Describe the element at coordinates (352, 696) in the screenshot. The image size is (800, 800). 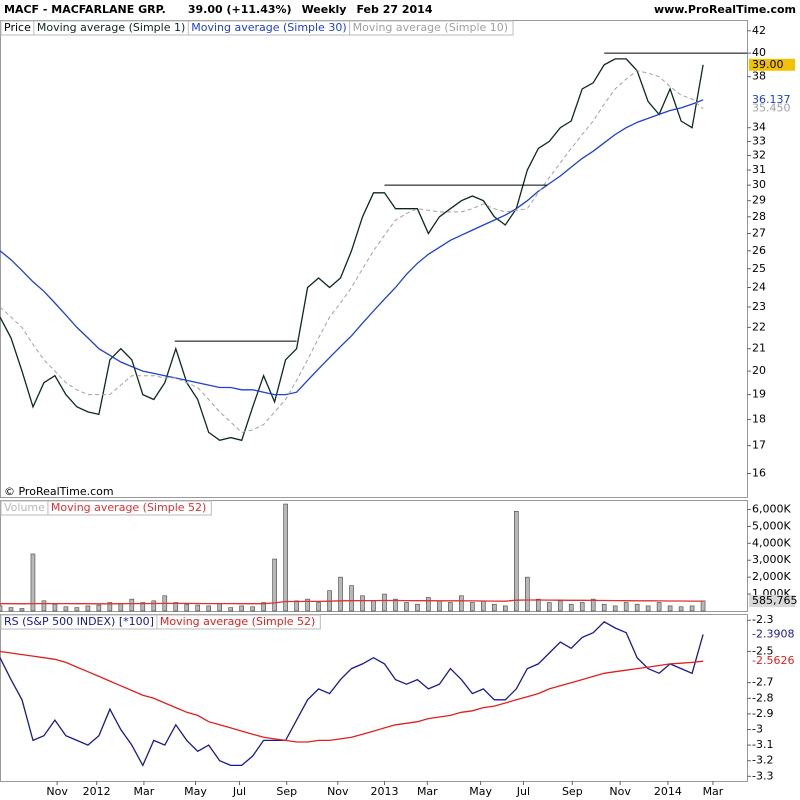
I see `series-line` at that location.